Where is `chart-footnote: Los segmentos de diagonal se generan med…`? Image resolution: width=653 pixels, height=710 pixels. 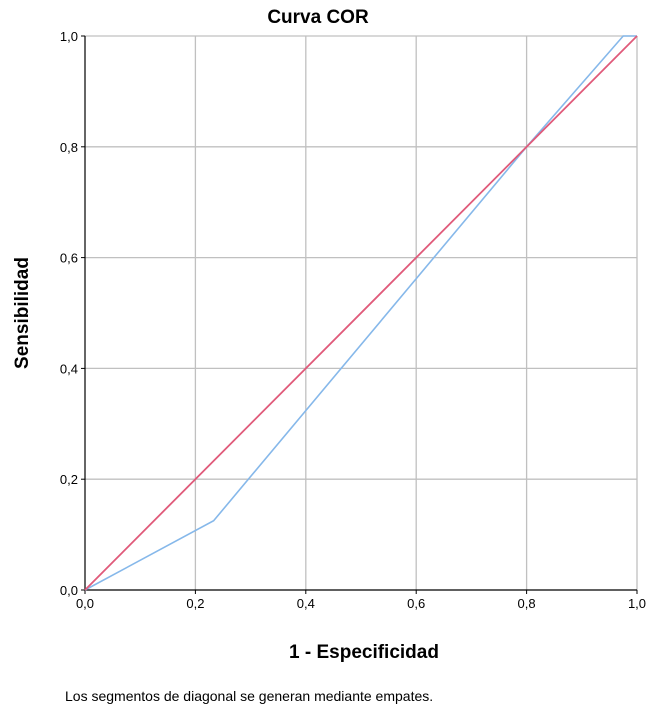
chart-footnote: Los segmentos de diagonal se generan med… is located at coordinates (249, 696).